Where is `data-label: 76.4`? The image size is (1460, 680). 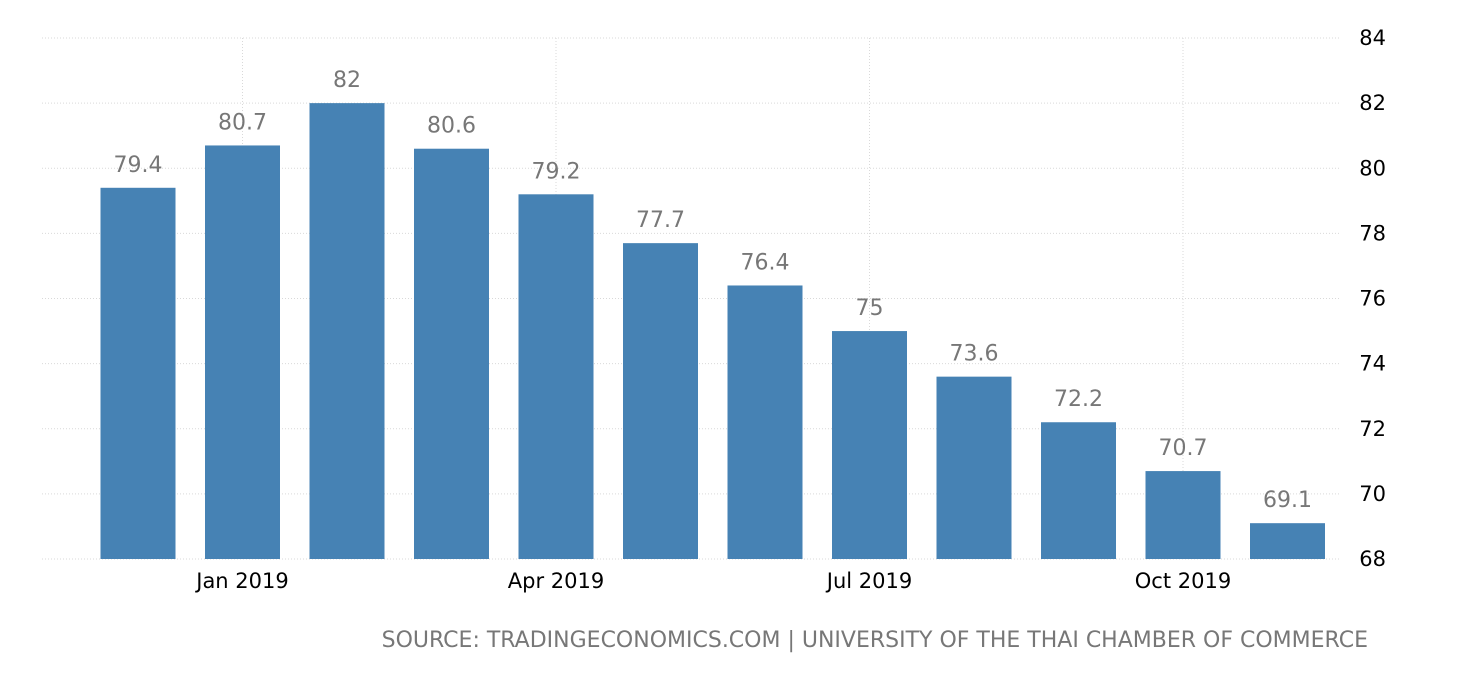
data-label: 76.4 is located at coordinates (765, 262).